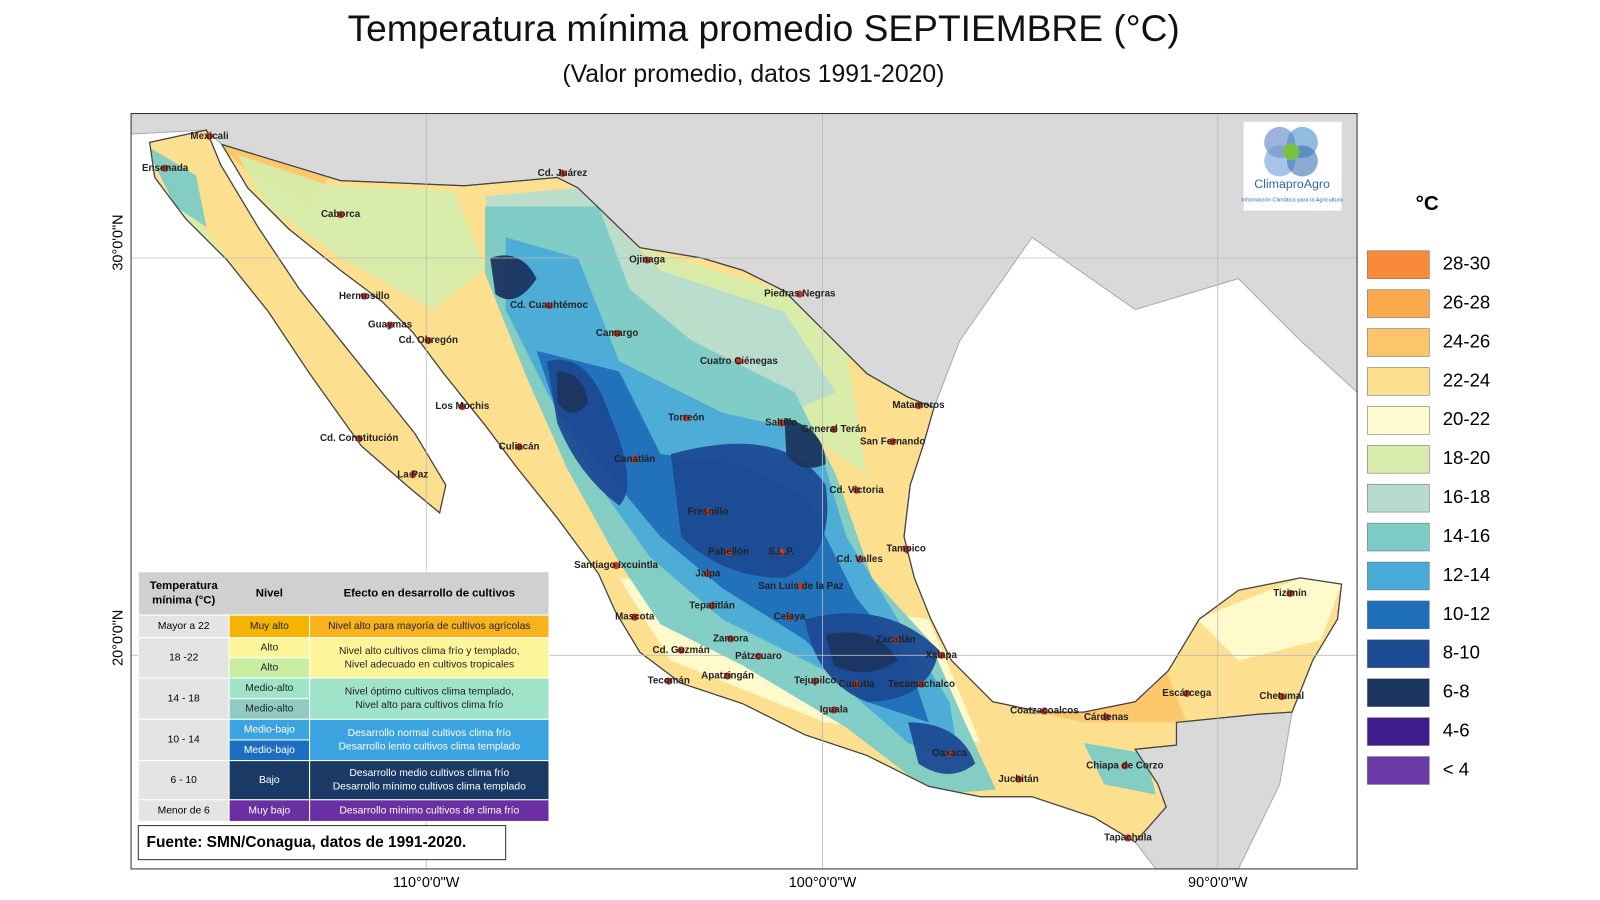 The width and height of the screenshot is (1600, 900). Describe the element at coordinates (426, 883) in the screenshot. I see `lon-label: 110°0'0"W` at that location.